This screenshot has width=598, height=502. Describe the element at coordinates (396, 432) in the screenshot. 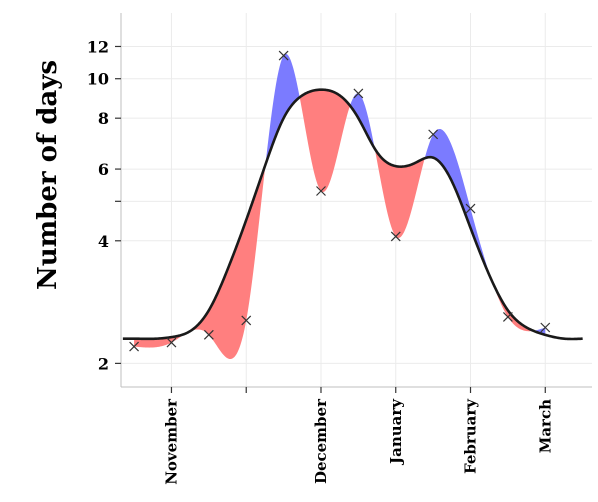

I see `x-tick-label: January` at that location.